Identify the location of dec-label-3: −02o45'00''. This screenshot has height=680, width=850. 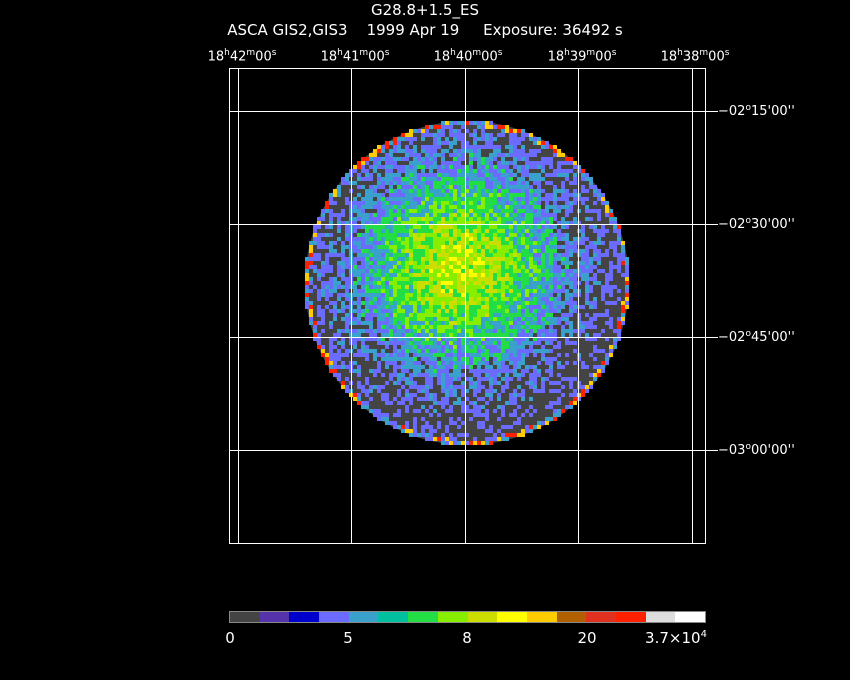
(756, 337).